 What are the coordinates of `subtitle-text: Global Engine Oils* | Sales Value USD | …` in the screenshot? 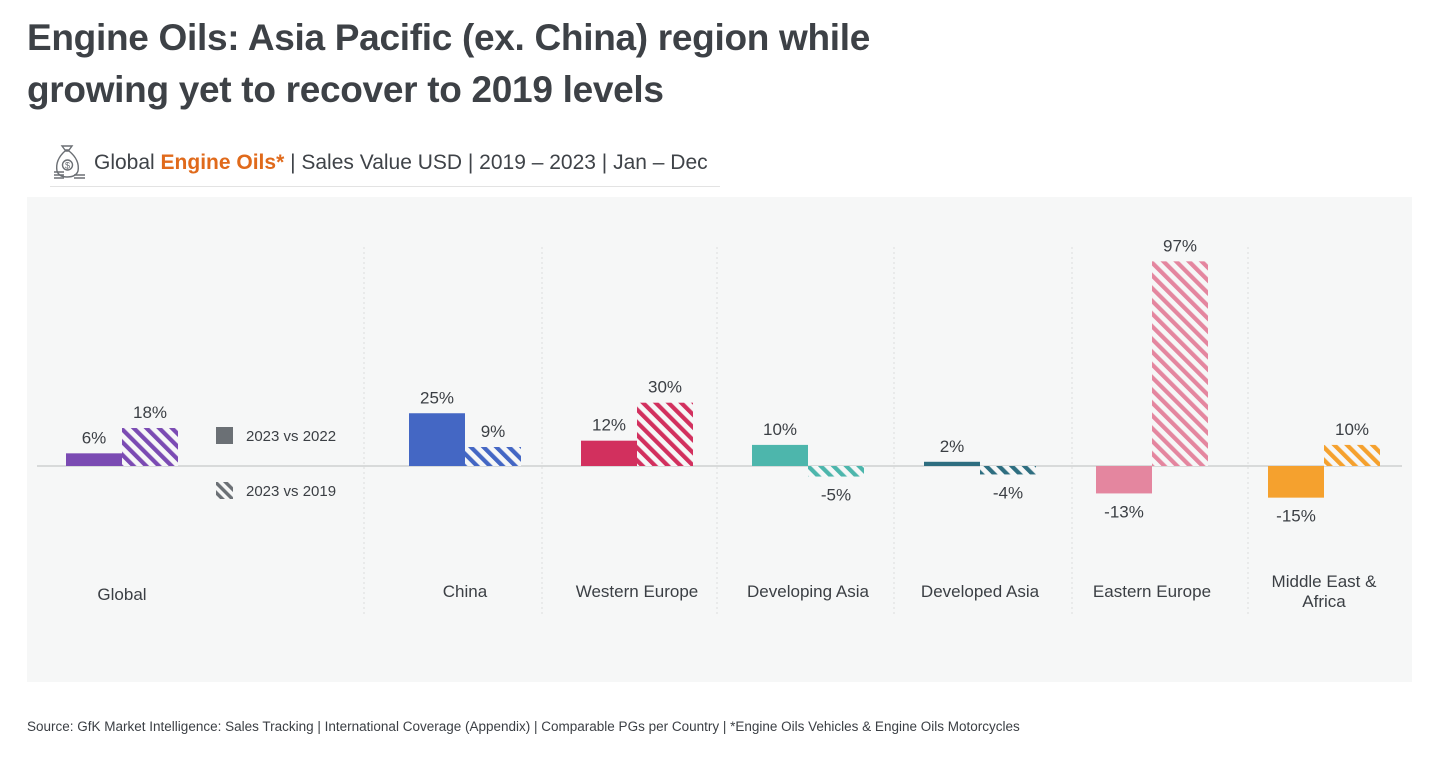 It's located at (401, 163).